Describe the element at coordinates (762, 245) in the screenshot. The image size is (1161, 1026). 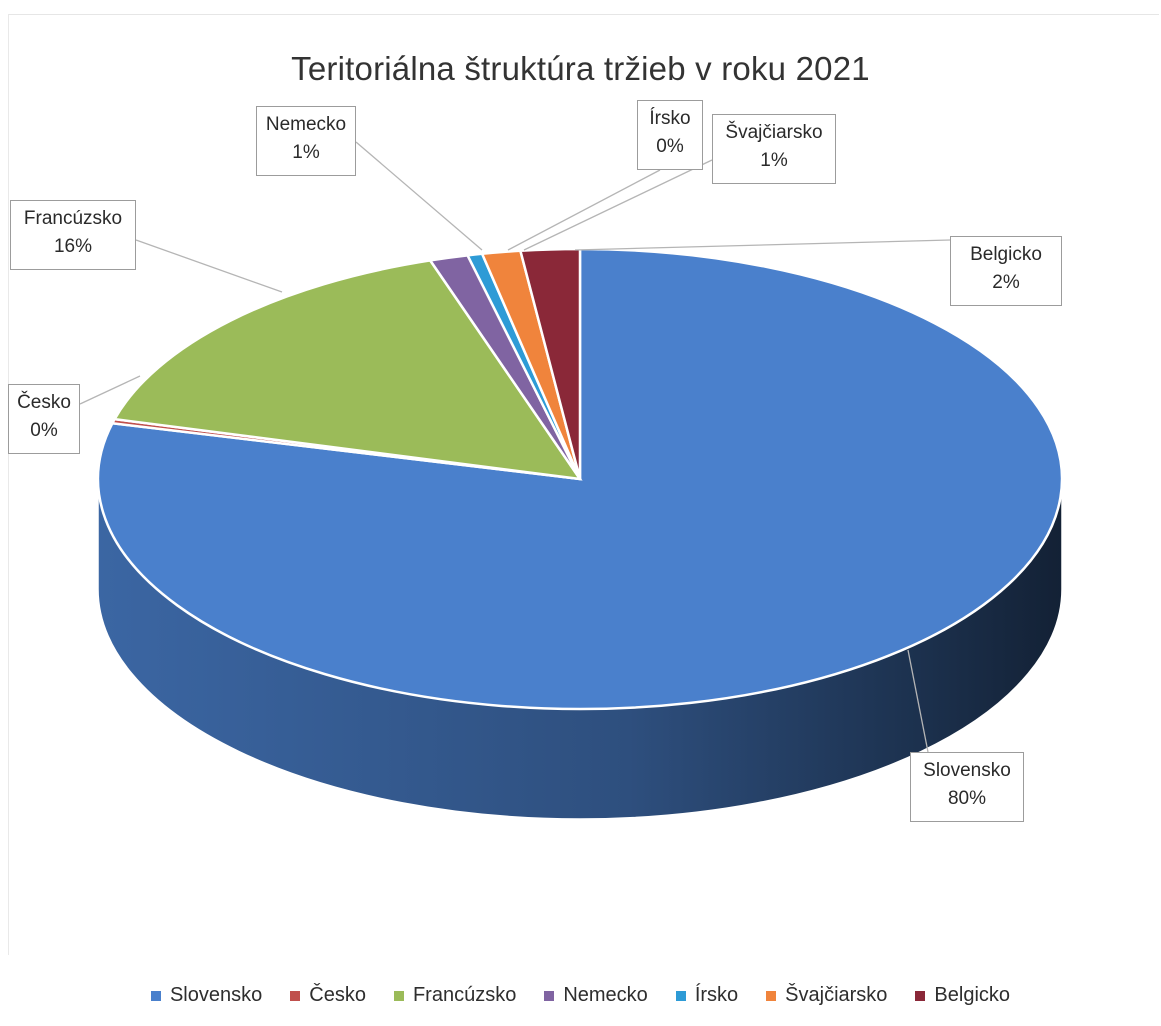
I see `leader-line-belgicko` at that location.